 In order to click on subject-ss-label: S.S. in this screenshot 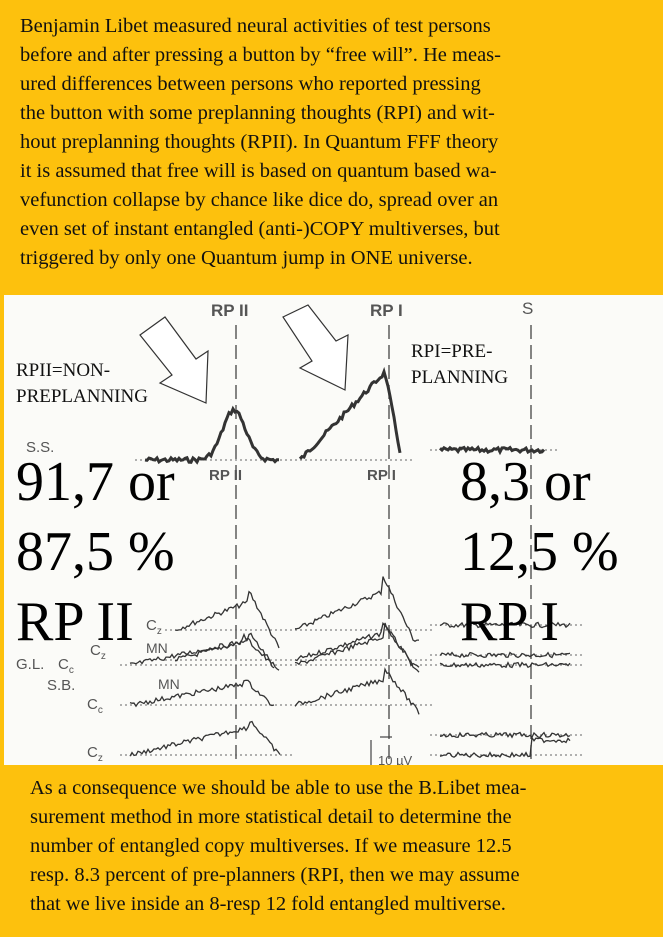, I will do `click(40, 447)`.